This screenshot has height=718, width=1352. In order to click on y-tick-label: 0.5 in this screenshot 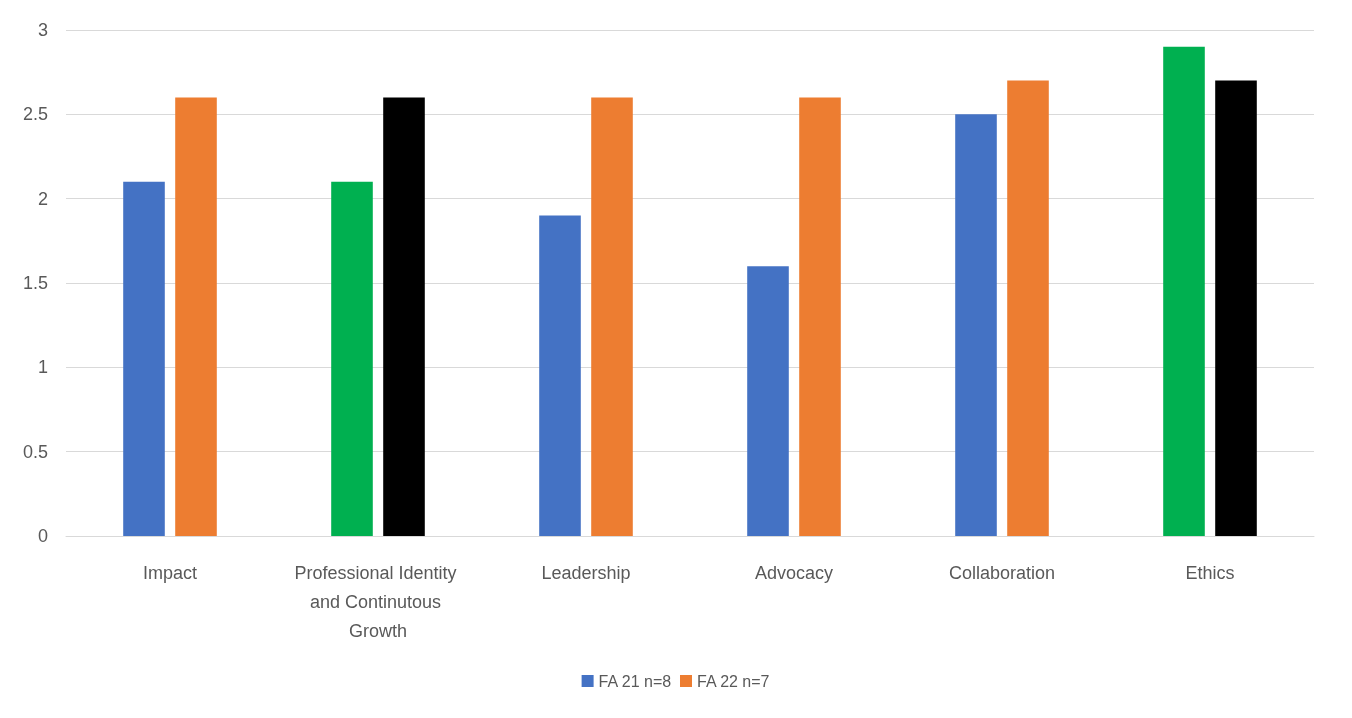, I will do `click(35, 451)`.